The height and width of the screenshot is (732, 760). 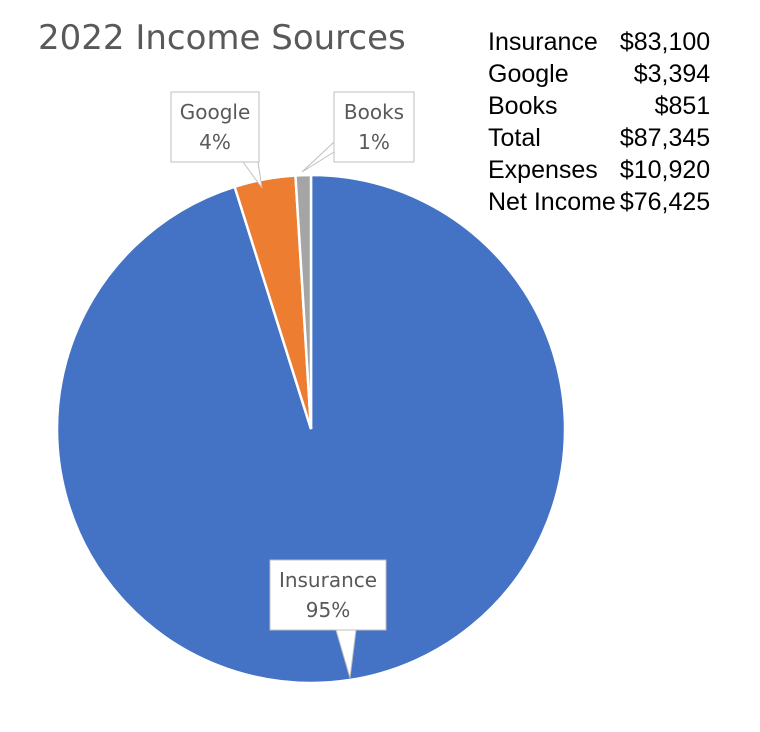 What do you see at coordinates (514, 138) in the screenshot?
I see `summary-label: Total` at bounding box center [514, 138].